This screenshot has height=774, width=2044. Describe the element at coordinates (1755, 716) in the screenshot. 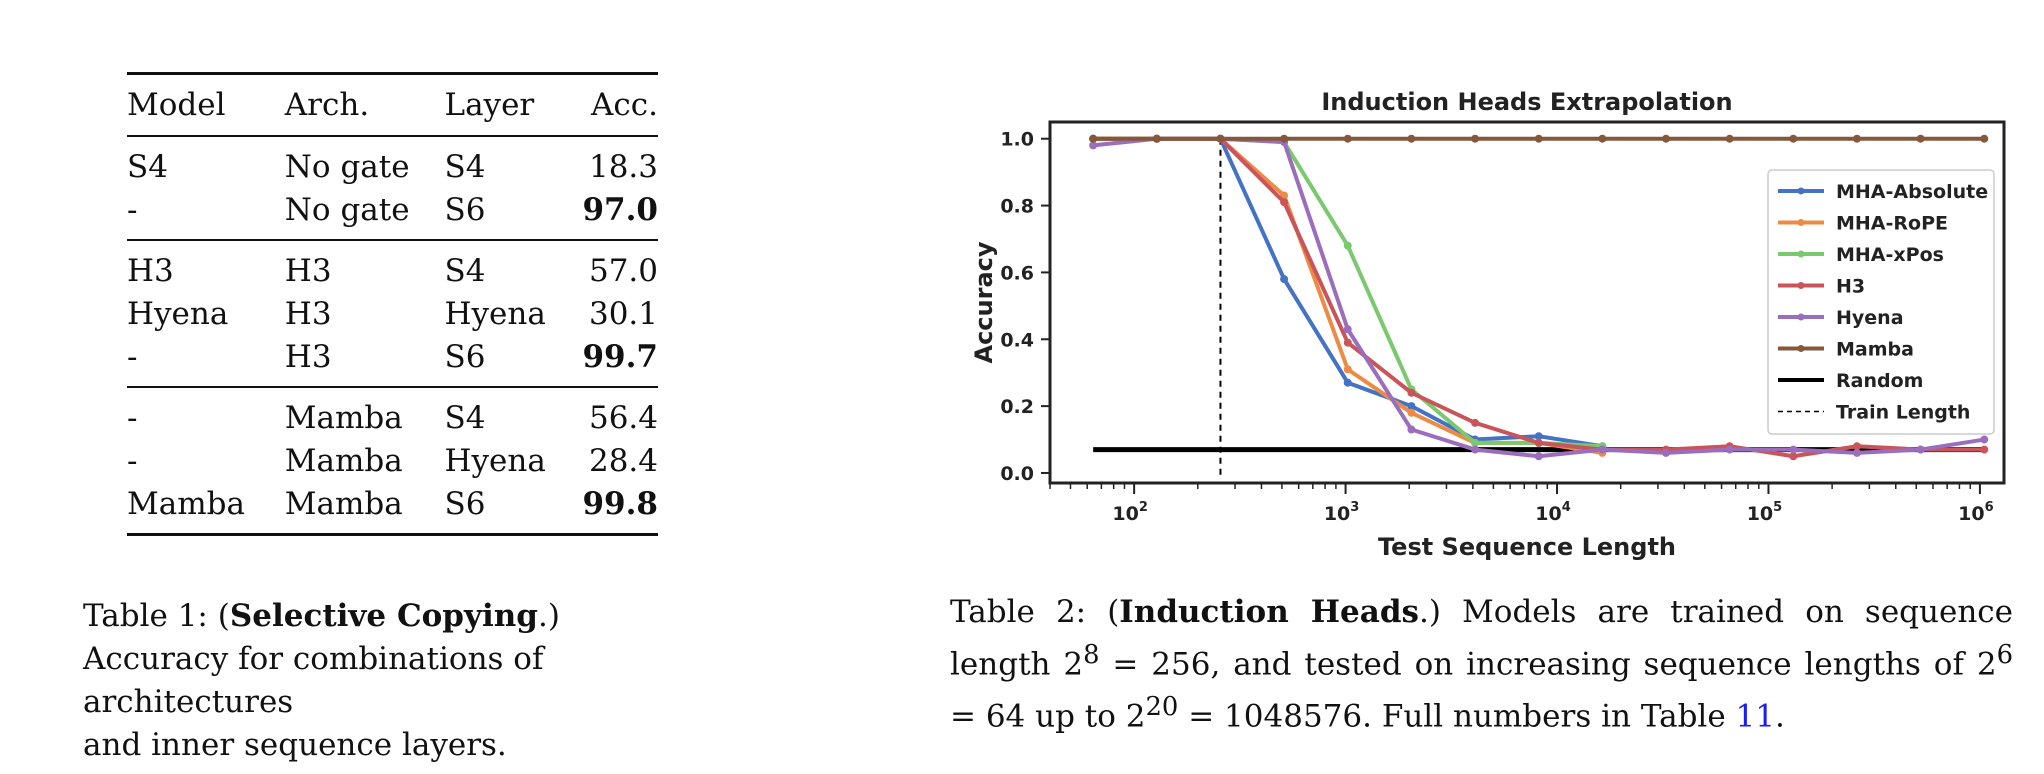

I see `table-11-link: 11` at that location.